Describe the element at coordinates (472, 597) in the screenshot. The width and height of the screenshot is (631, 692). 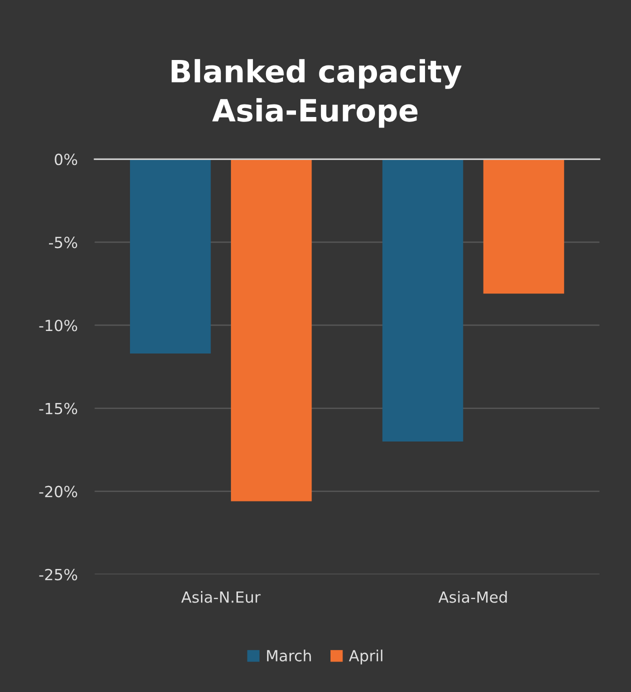
I see `x-tick-label: Asia-Med` at that location.